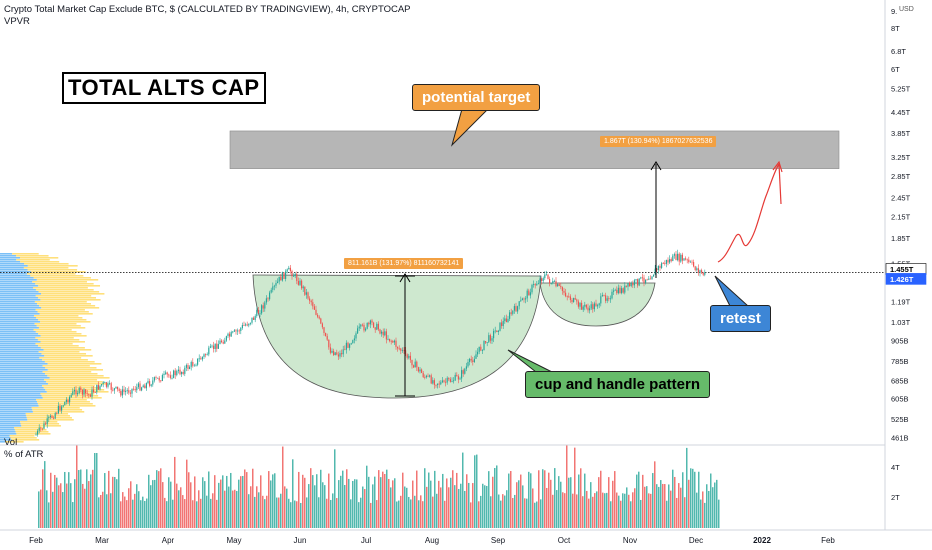 Image resolution: width=932 pixels, height=550 pixels. Describe the element at coordinates (630, 540) in the screenshot. I see `x-tick-label: Nov` at that location.